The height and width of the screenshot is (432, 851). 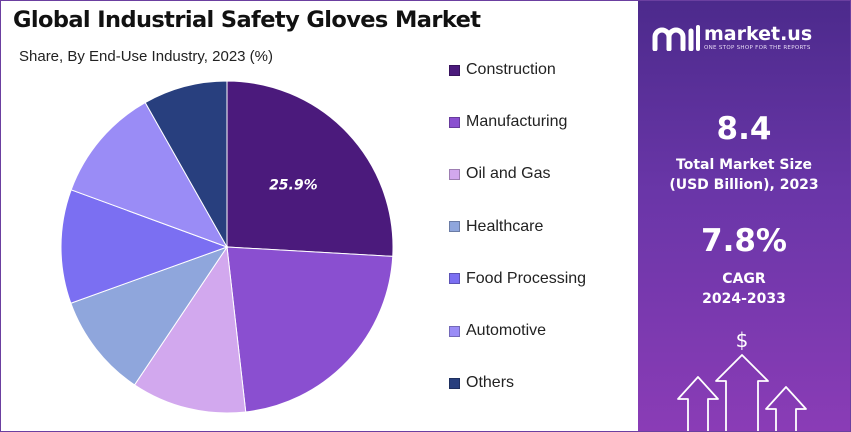 I want to click on chart-title: Global Industrial Safety Gloves Market, so click(x=247, y=20).